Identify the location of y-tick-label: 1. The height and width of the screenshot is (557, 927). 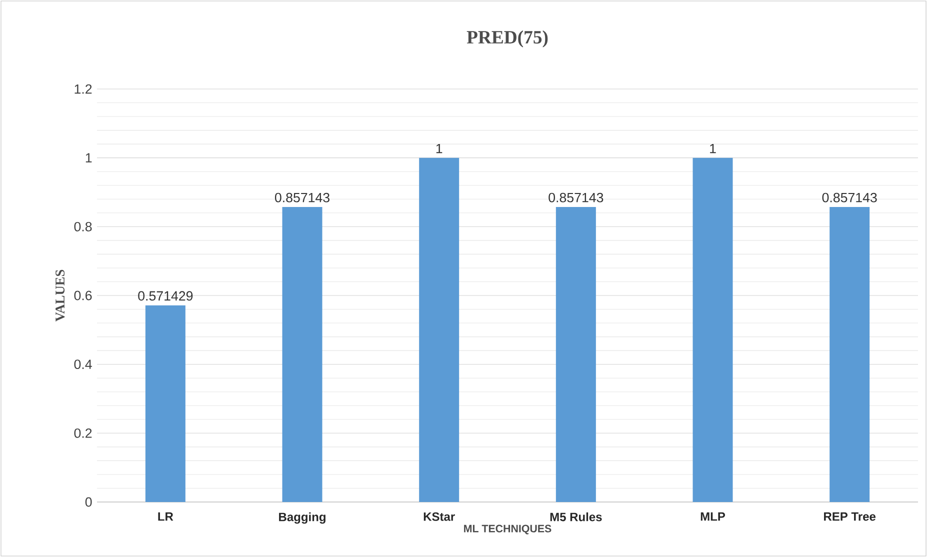
(89, 157).